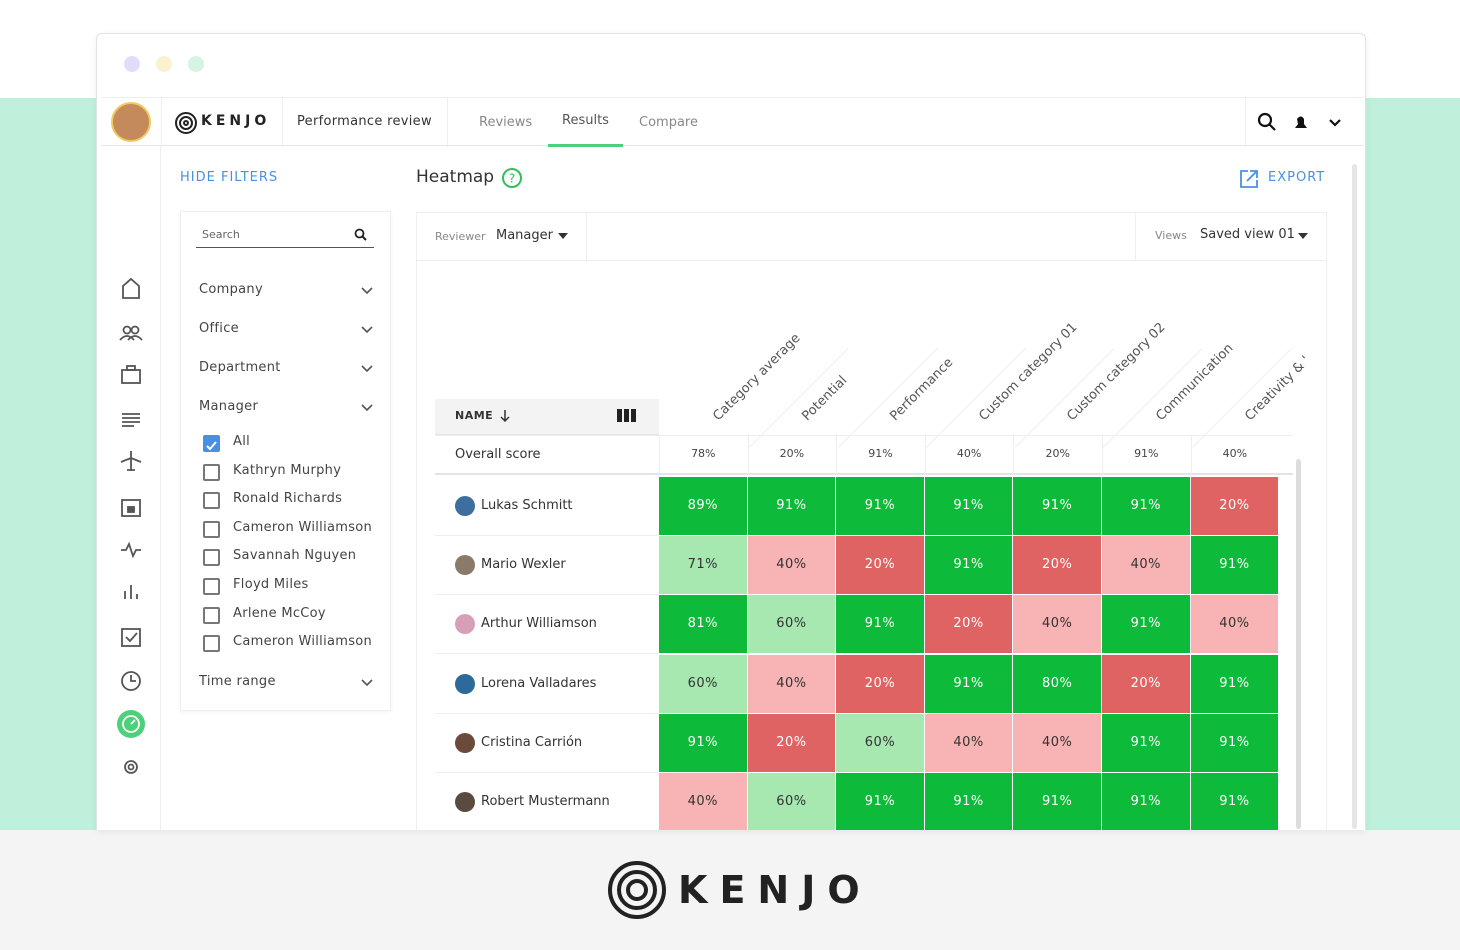 The height and width of the screenshot is (950, 1460). I want to click on divider, so click(1245, 122).